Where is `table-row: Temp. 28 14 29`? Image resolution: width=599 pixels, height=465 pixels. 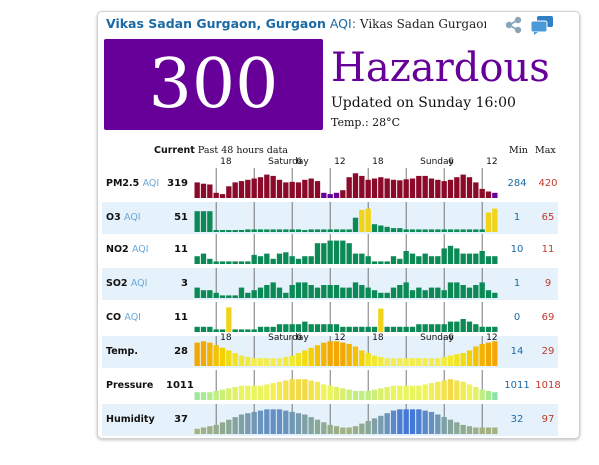 table-row: Temp. 28 14 29 is located at coordinates (330, 352).